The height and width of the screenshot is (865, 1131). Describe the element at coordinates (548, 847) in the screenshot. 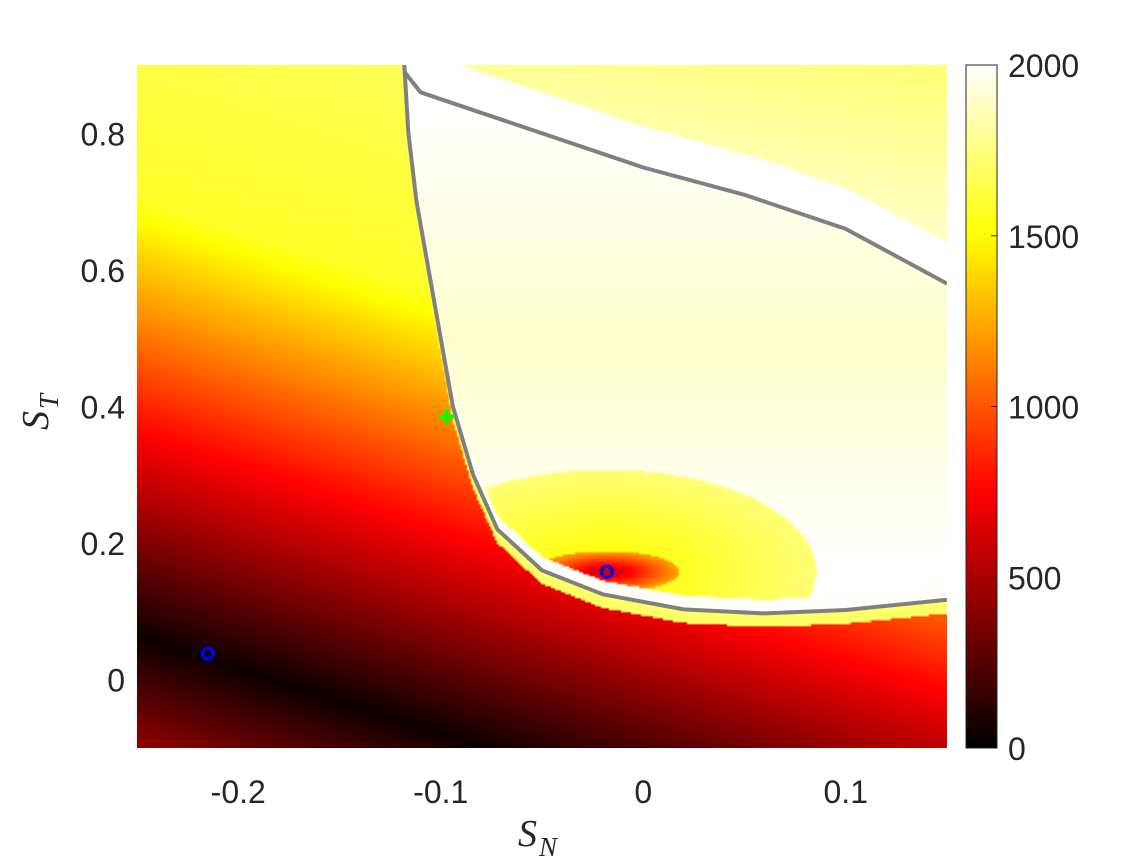

I see `x-axis-label-sub: N` at that location.